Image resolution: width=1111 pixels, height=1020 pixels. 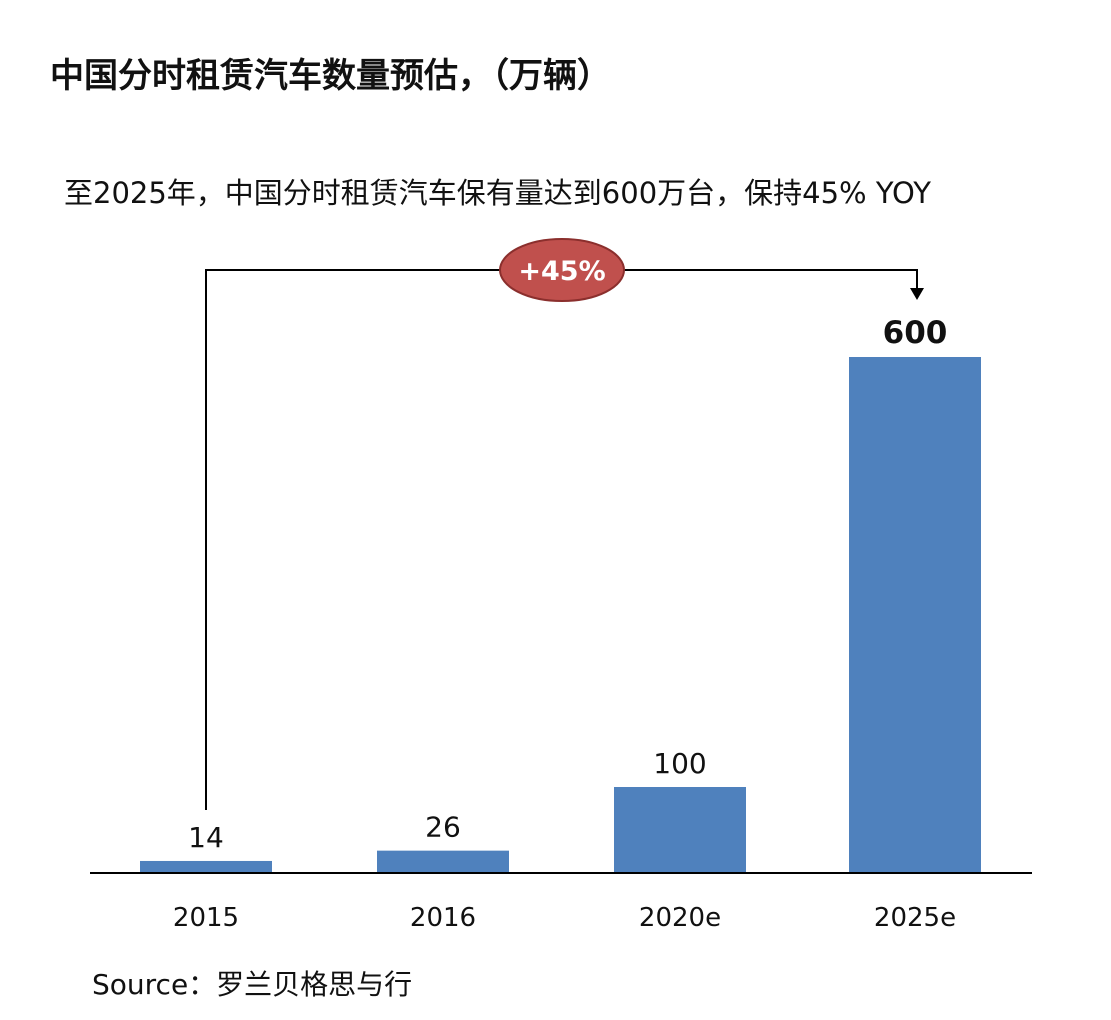 What do you see at coordinates (206, 918) in the screenshot?
I see `x-tick-label-2015: 2015` at bounding box center [206, 918].